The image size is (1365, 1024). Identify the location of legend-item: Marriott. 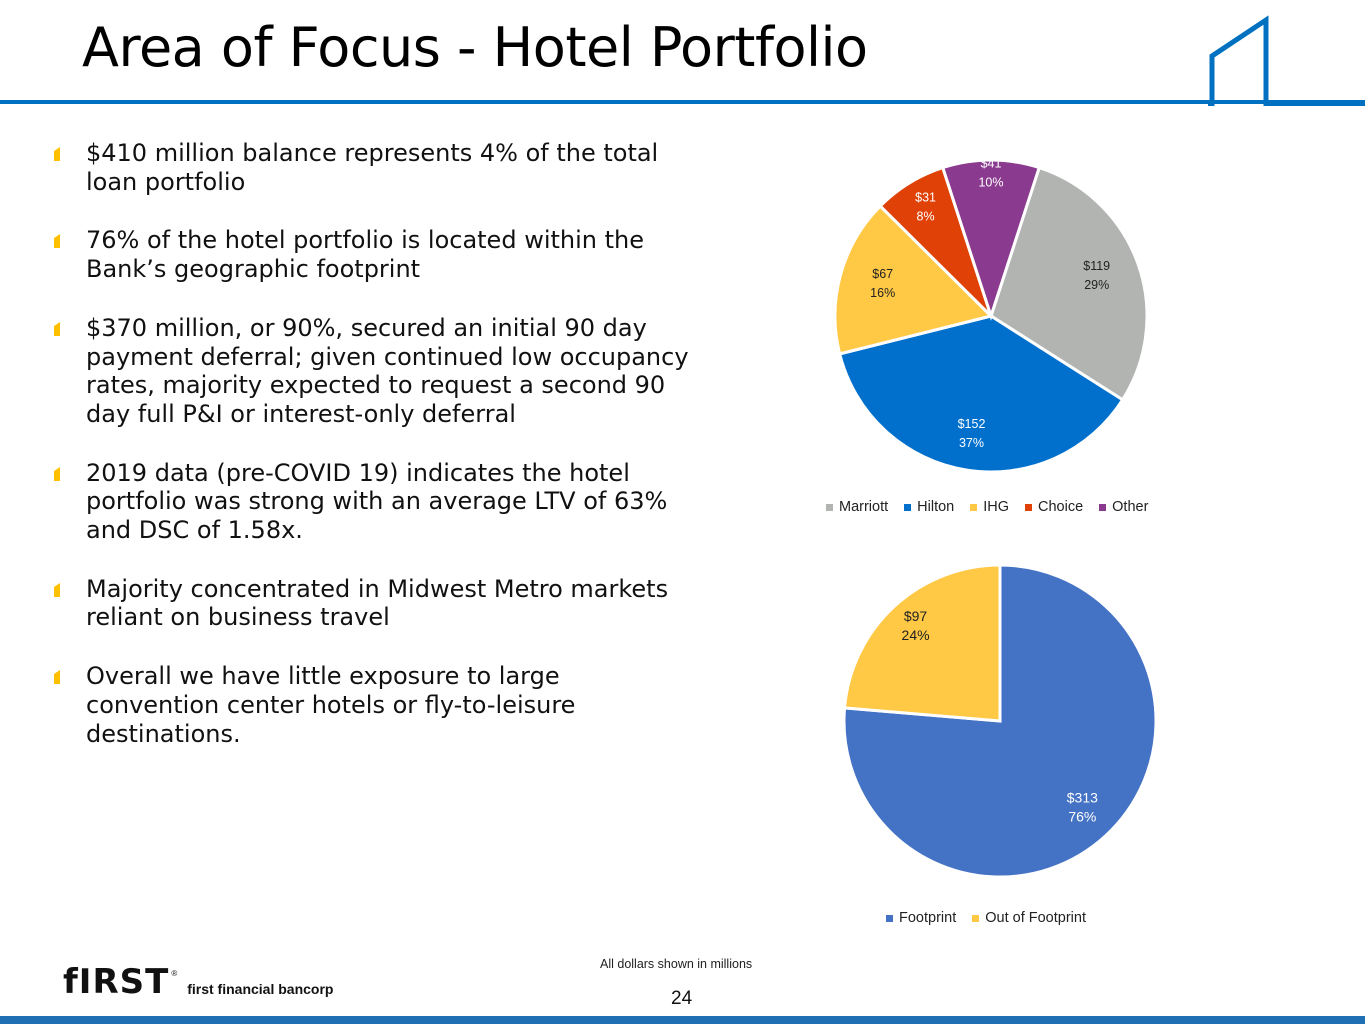
(857, 507).